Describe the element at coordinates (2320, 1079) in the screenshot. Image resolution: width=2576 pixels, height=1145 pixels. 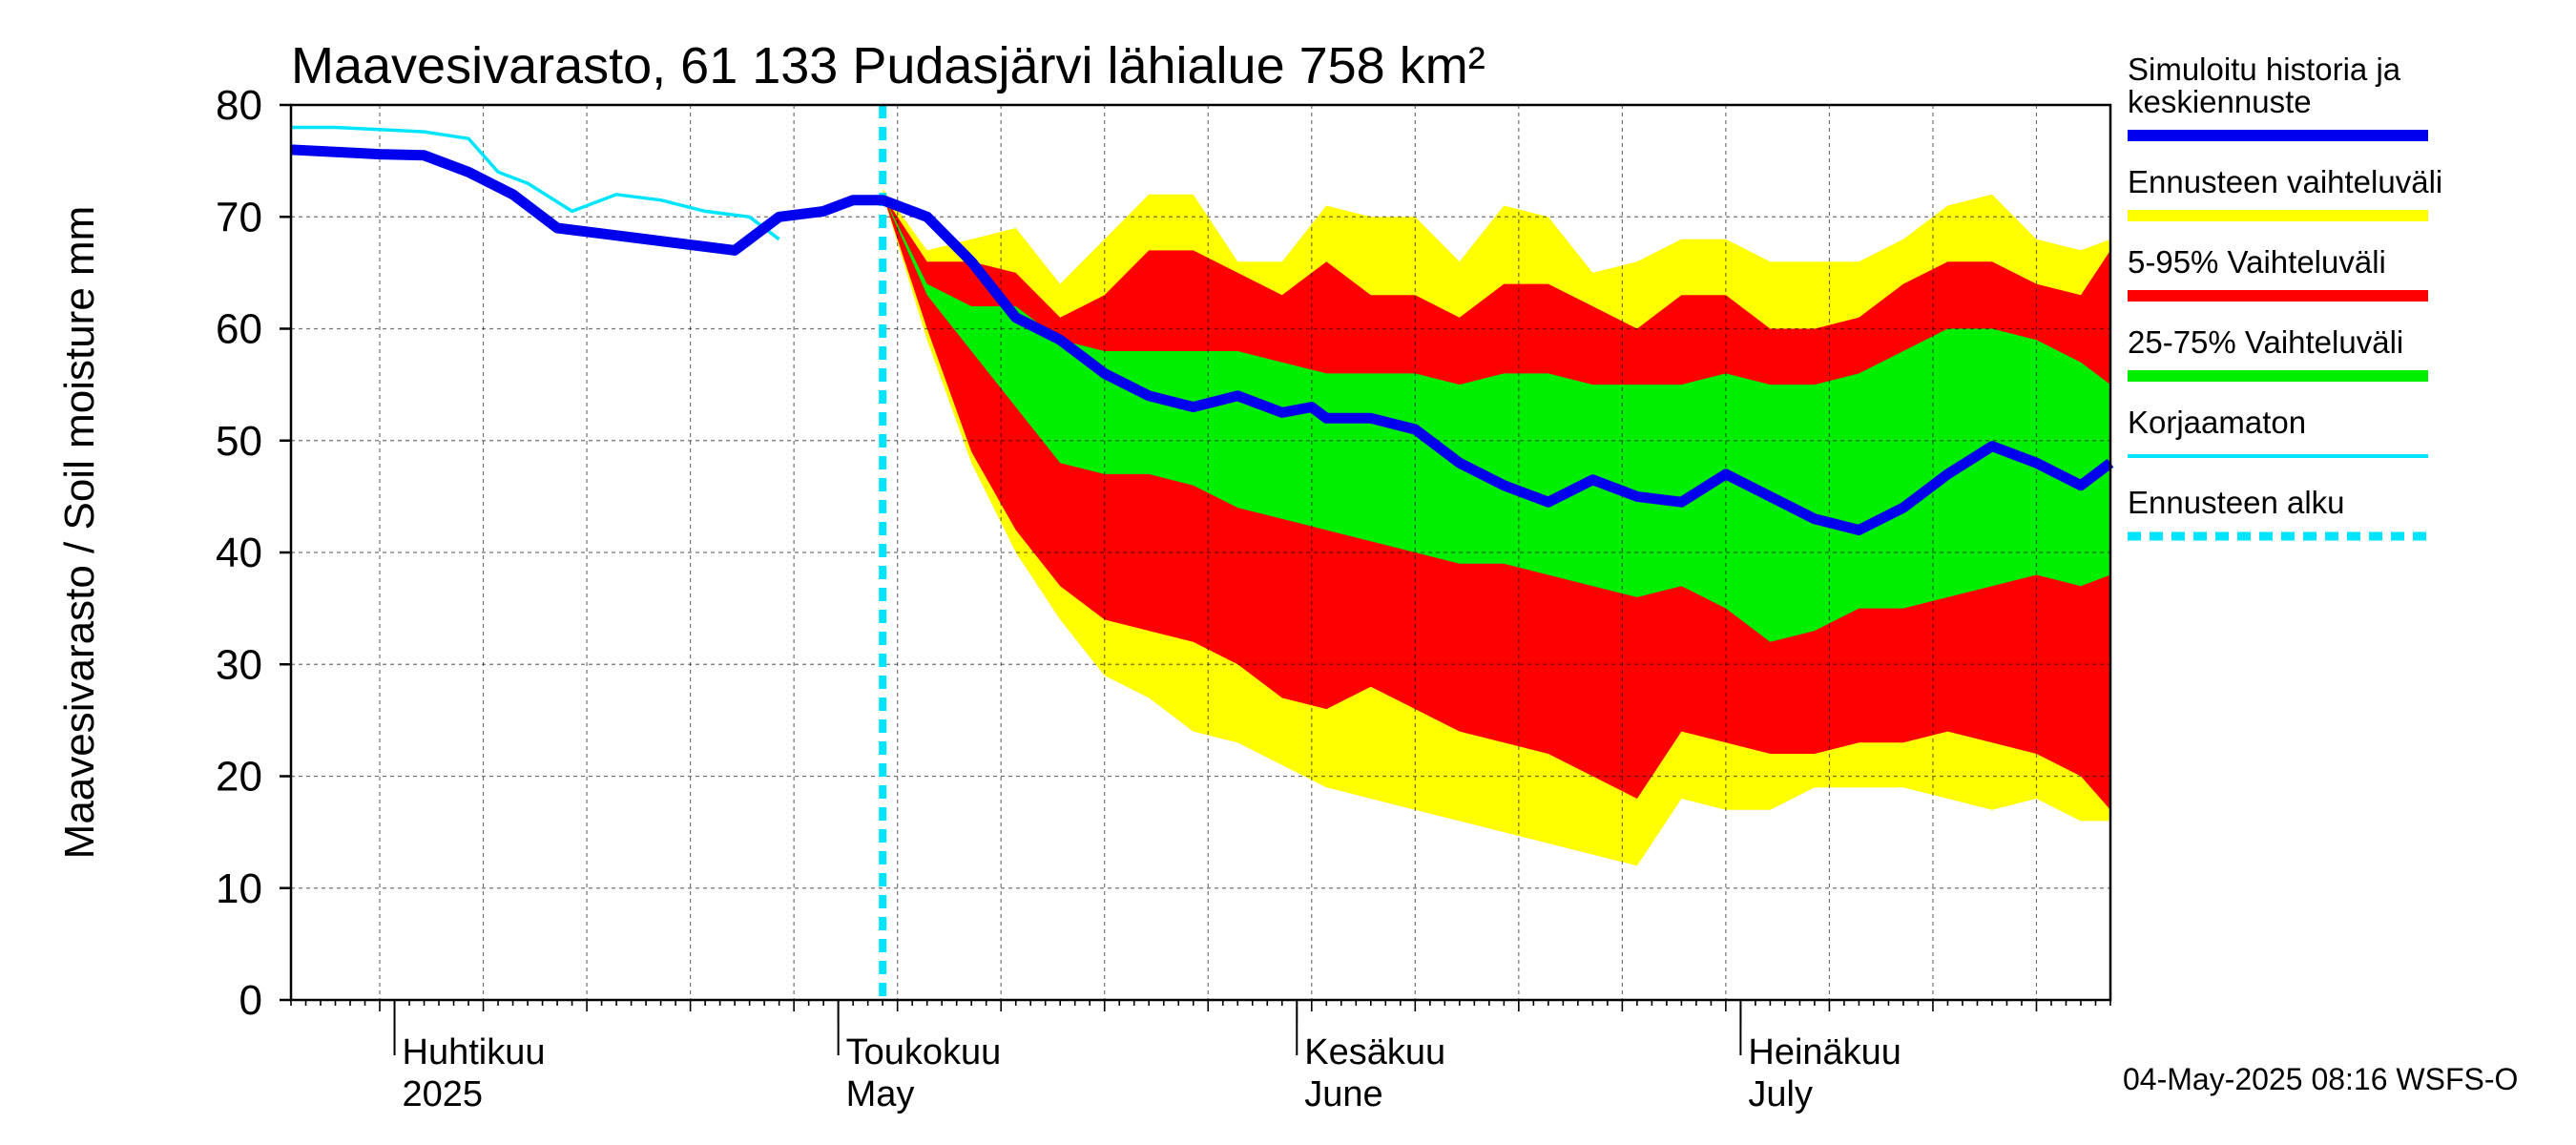
I see `timestamp-footer: 04-May-2025 08:16 WSFS-O` at that location.